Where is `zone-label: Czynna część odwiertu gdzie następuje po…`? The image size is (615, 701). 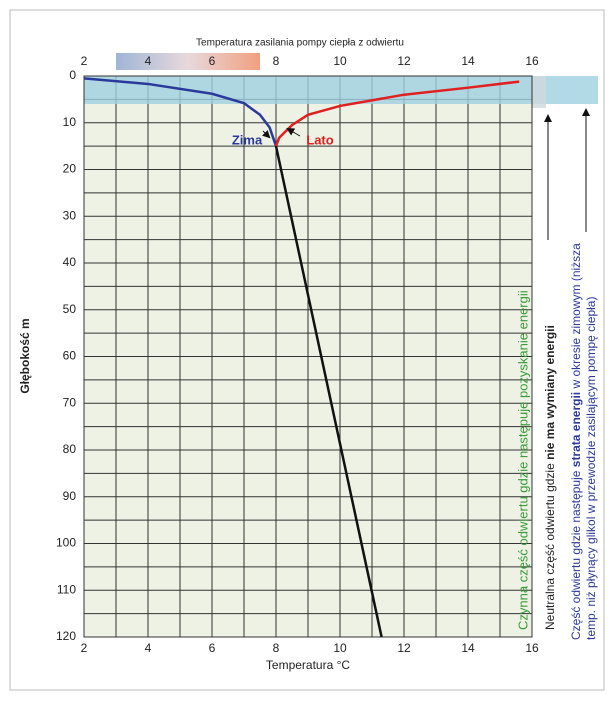
zone-label: Czynna część odwiertu gdzie następuje po… is located at coordinates (522, 460).